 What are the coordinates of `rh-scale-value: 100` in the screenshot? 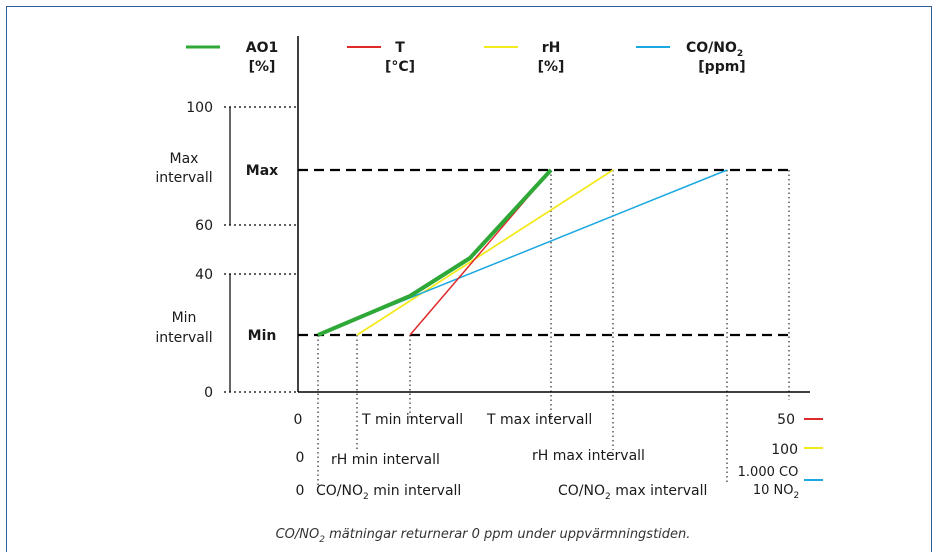 It's located at (784, 450).